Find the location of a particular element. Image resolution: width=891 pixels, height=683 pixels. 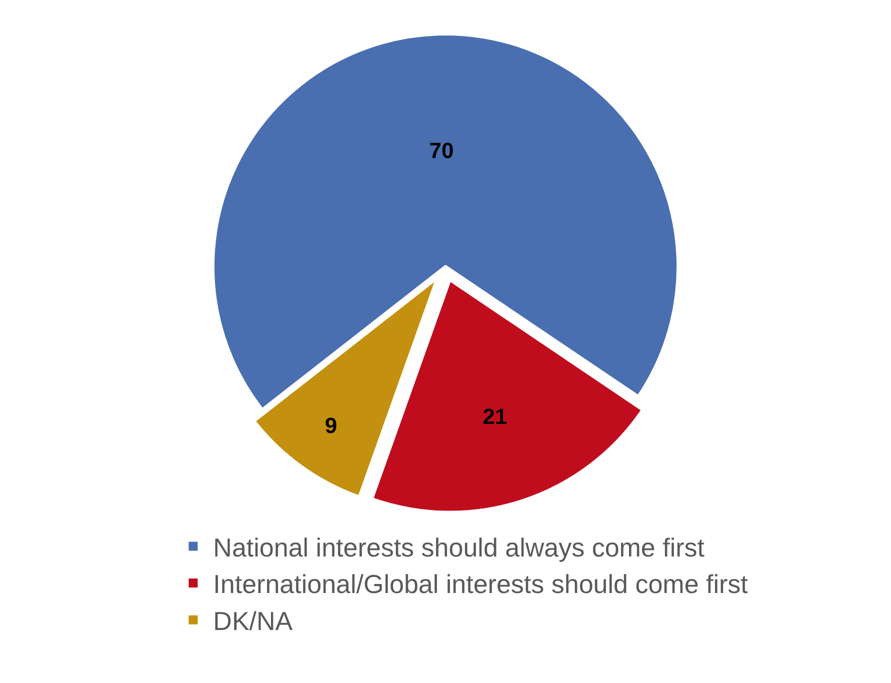

data-label: 9 is located at coordinates (331, 425).